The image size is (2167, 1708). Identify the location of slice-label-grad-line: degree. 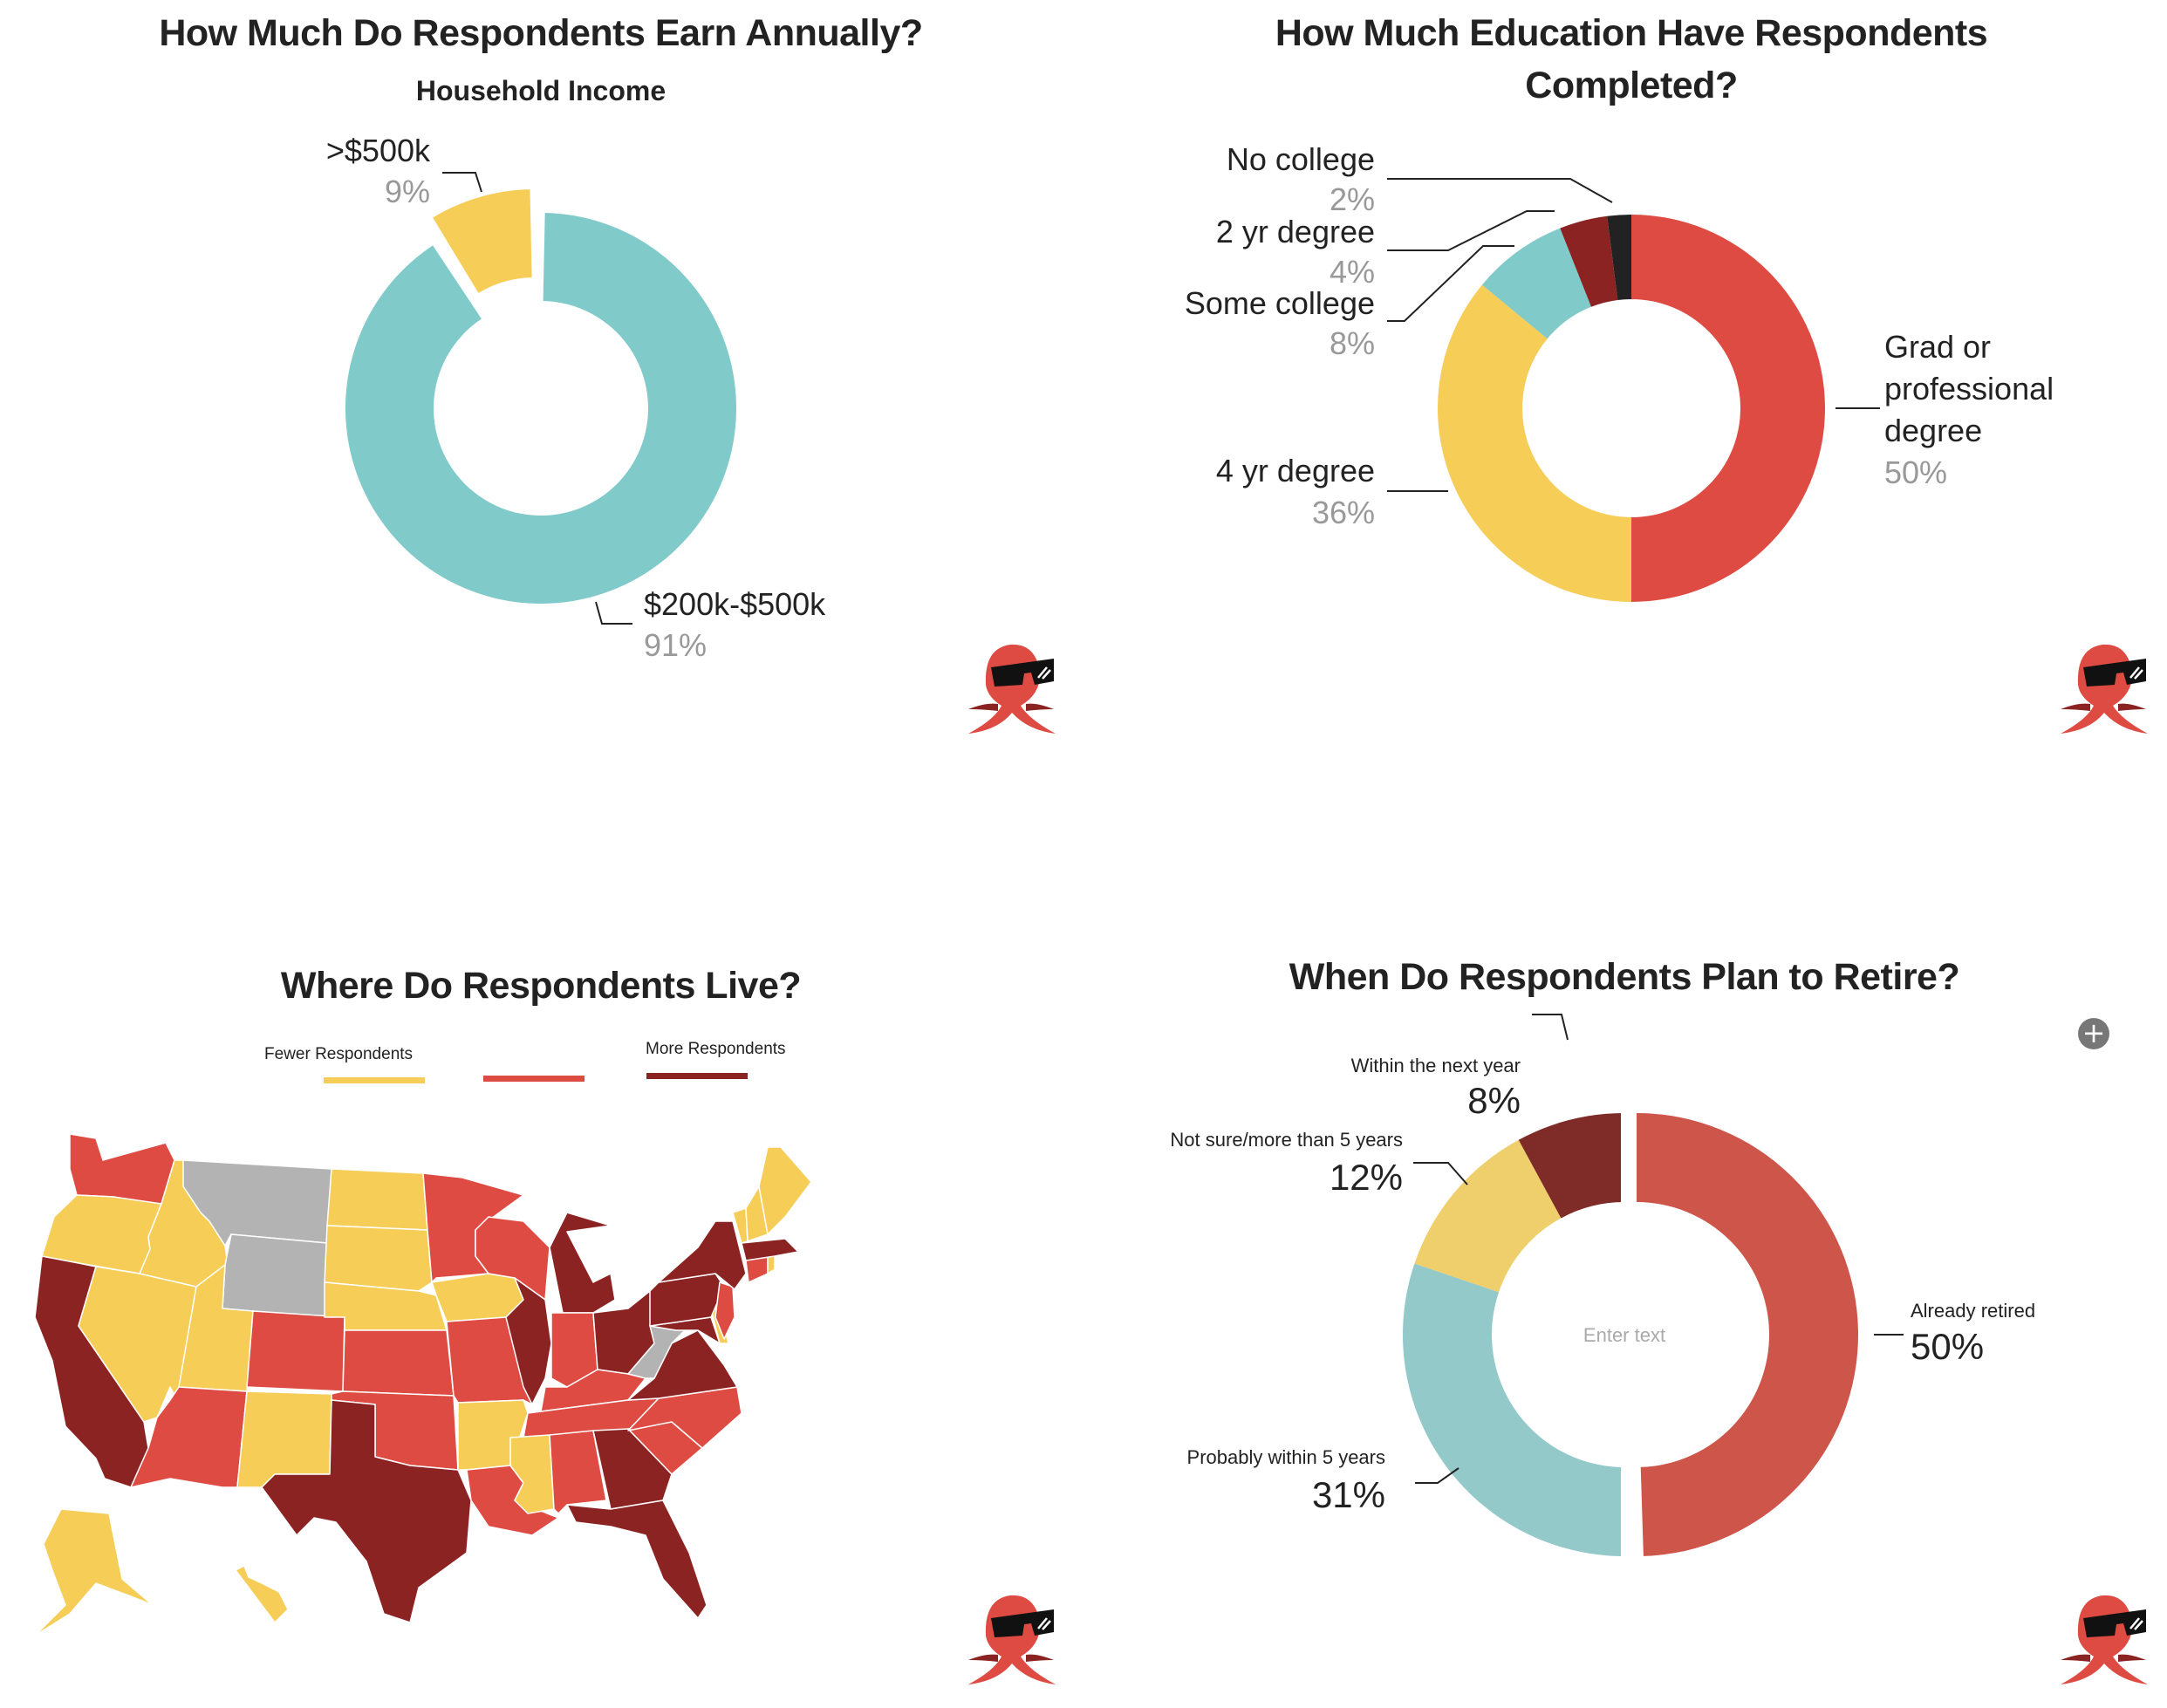
(1933, 430).